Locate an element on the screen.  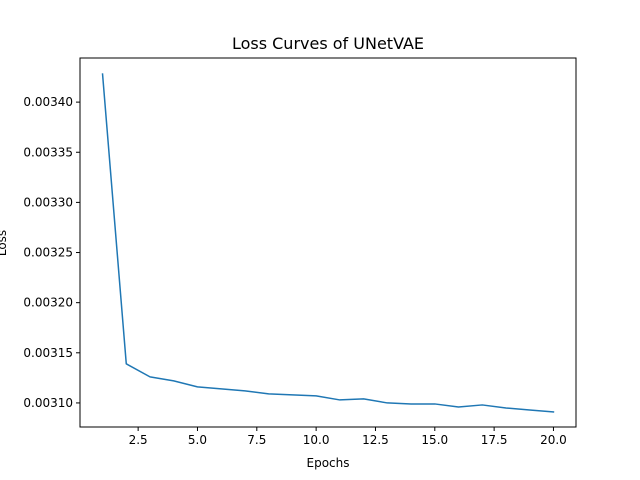
x-tick-label: 7.5 is located at coordinates (256, 440).